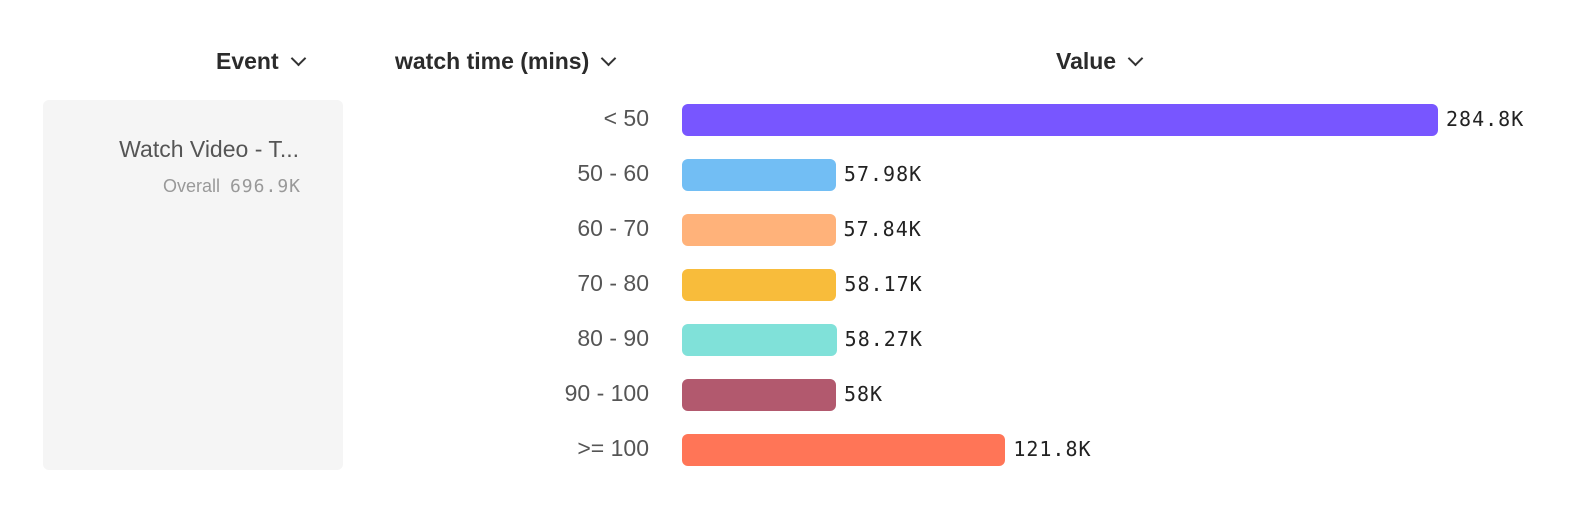 The image size is (1592, 518). Describe the element at coordinates (883, 174) in the screenshot. I see `value-label: 57.98K` at that location.